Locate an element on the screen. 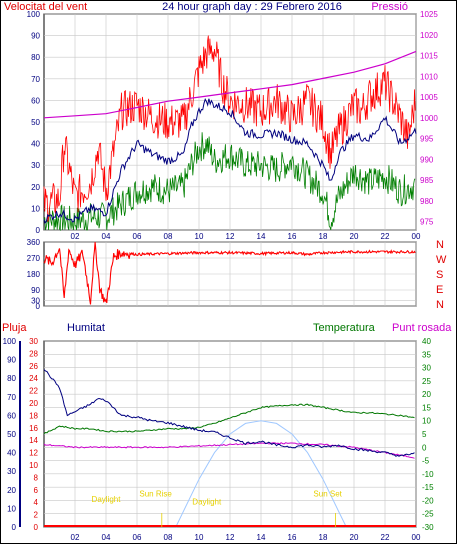  humidity-y-tick-label: 80 is located at coordinates (11, 378).